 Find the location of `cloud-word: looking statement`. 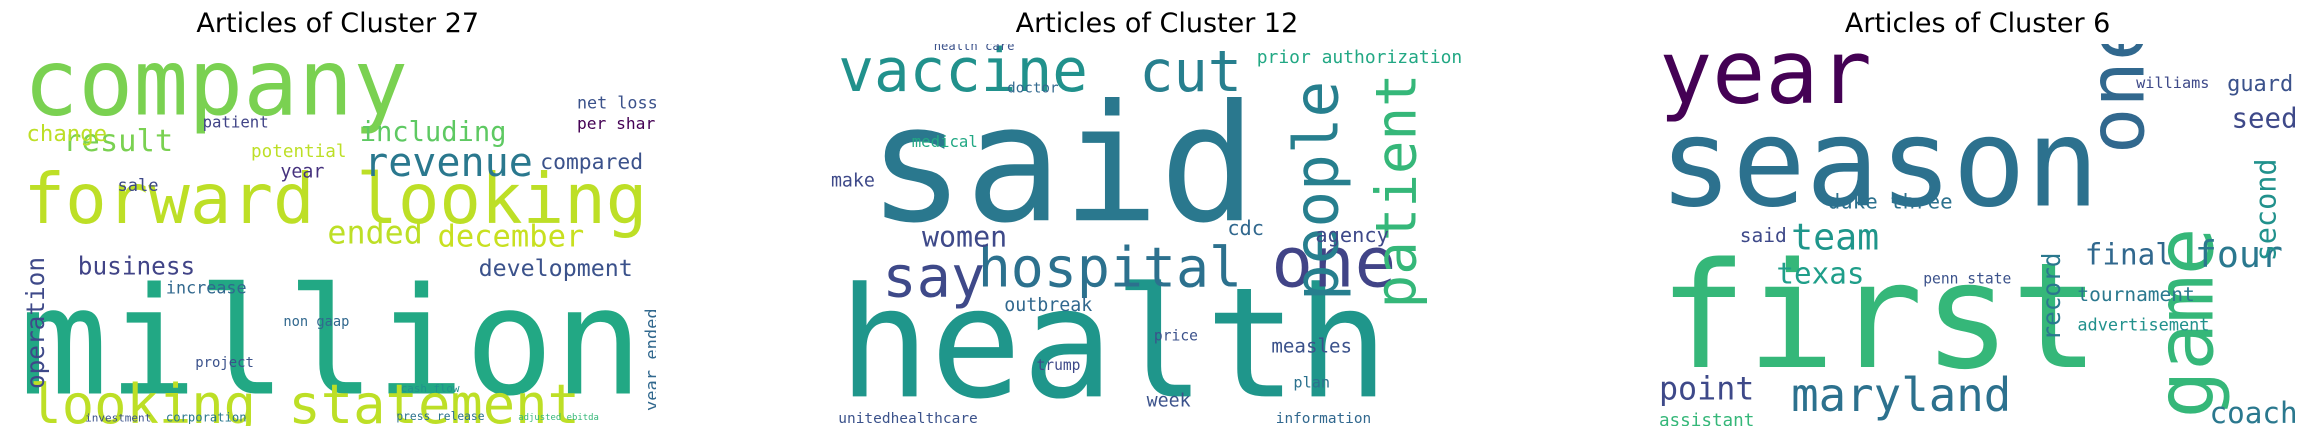

cloud-word: looking statement is located at coordinates (304, 404).